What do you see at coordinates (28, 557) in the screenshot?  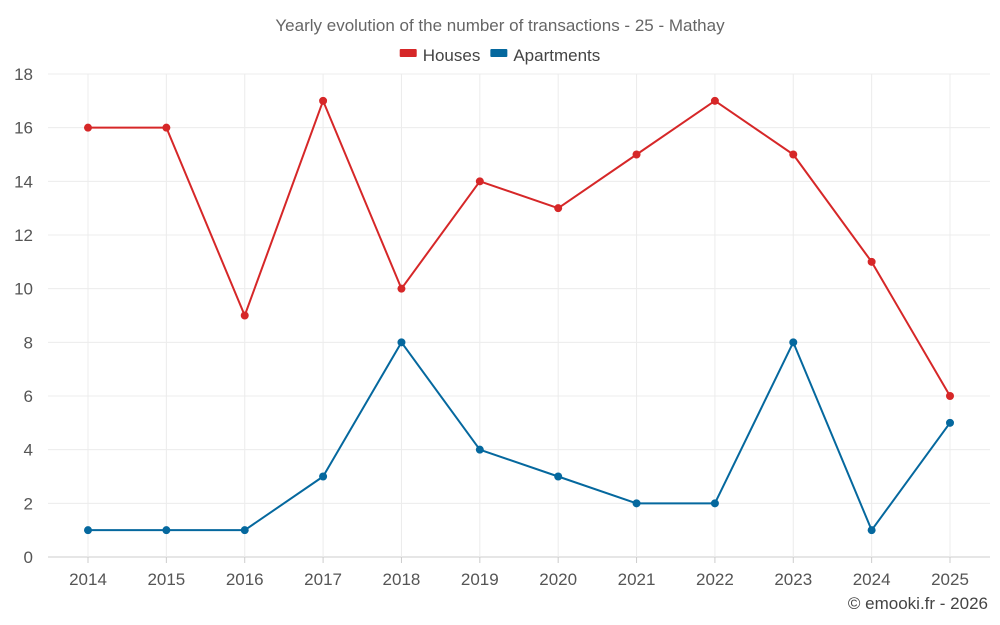 I see `y-tick-label: 0` at bounding box center [28, 557].